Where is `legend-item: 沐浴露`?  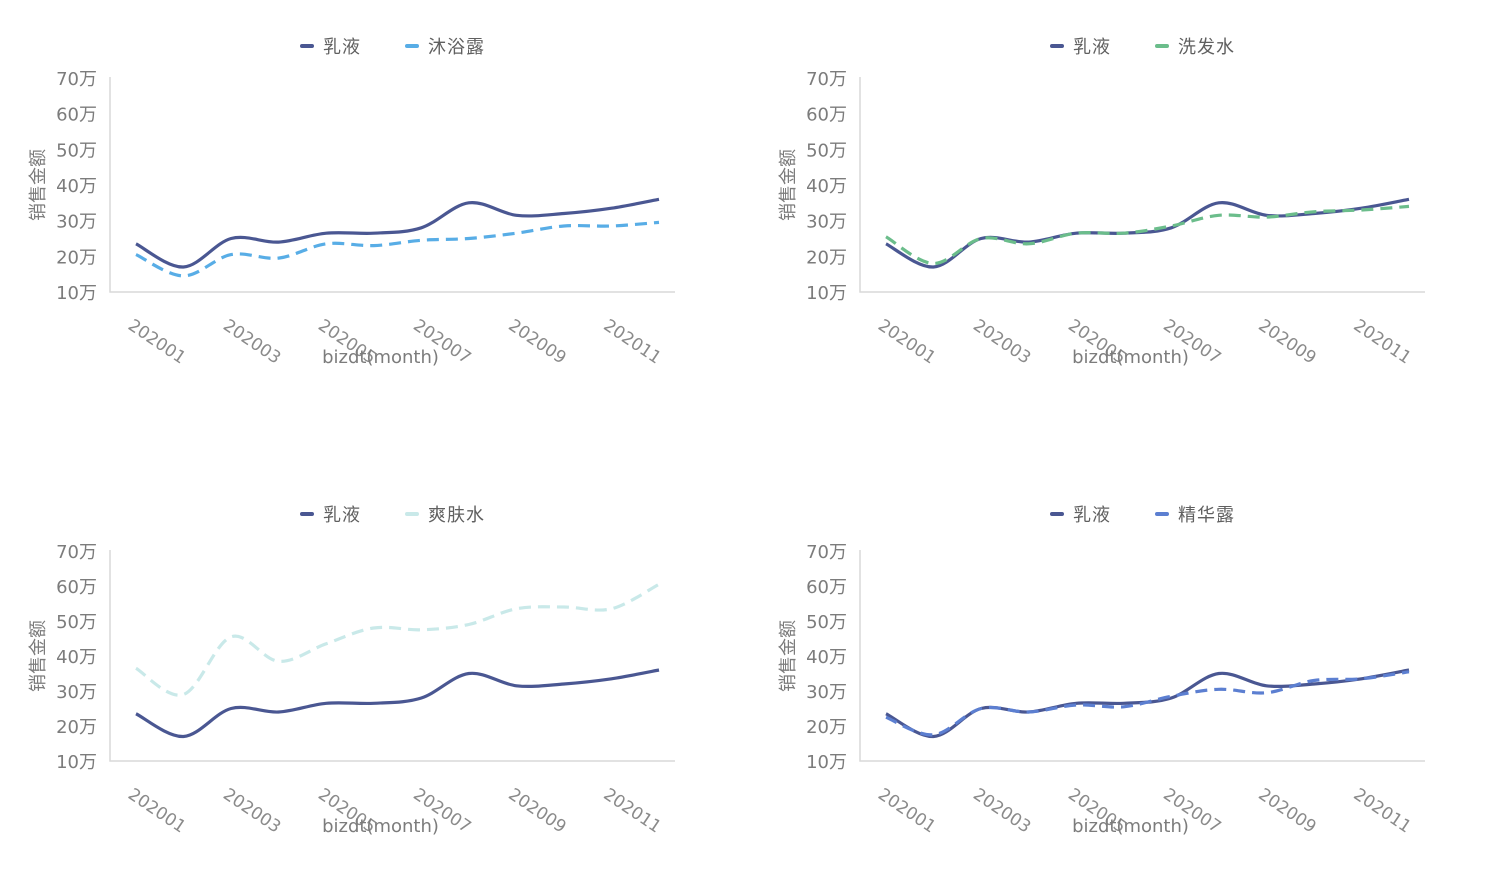 legend-item: 沐浴露 is located at coordinates (445, 46).